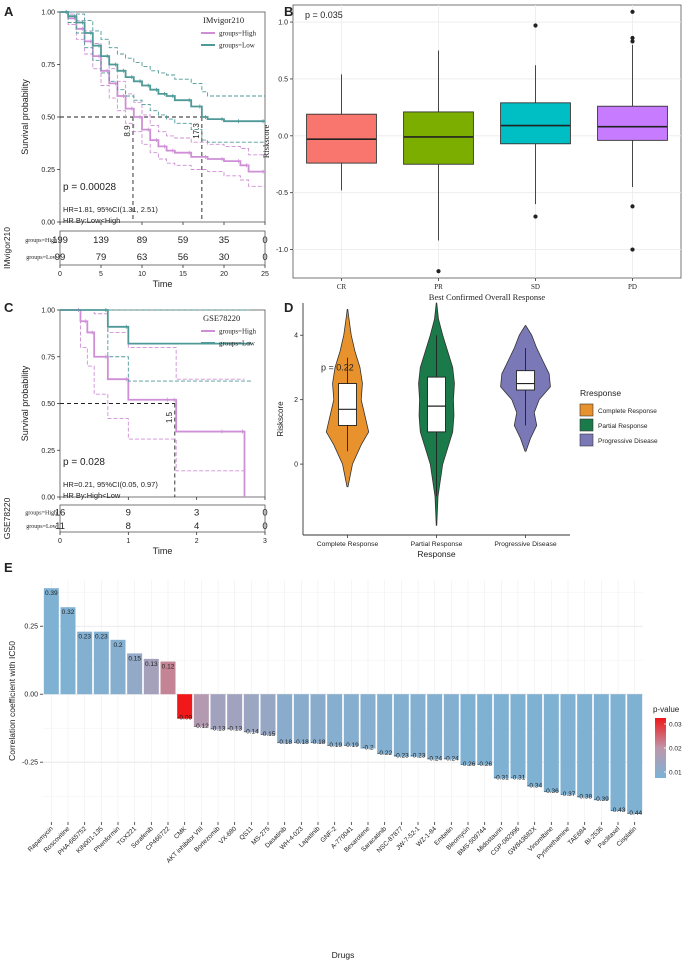 Image resolution: width=689 pixels, height=974 pixels. What do you see at coordinates (183, 274) in the screenshot?
I see `x-tick-label: 15` at bounding box center [183, 274].